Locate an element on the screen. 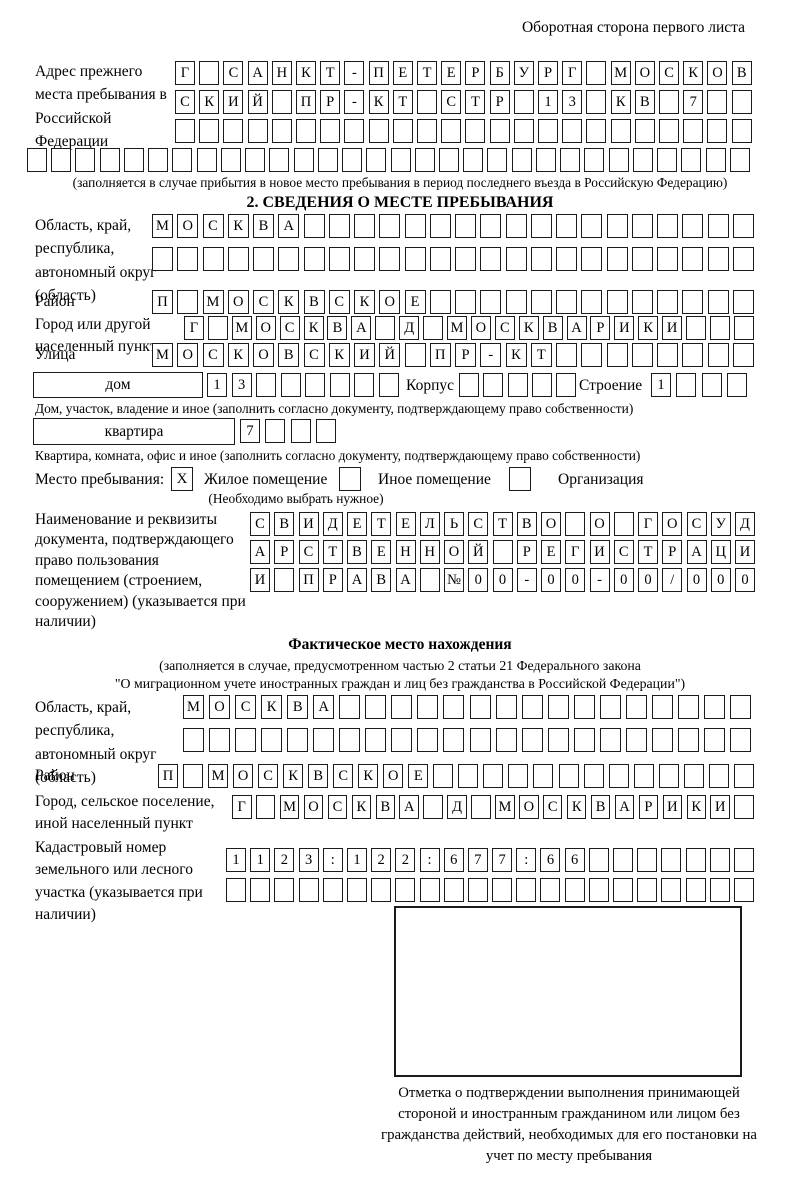 This screenshot has width=800, height=1180. char-cell: 7 is located at coordinates (693, 102).